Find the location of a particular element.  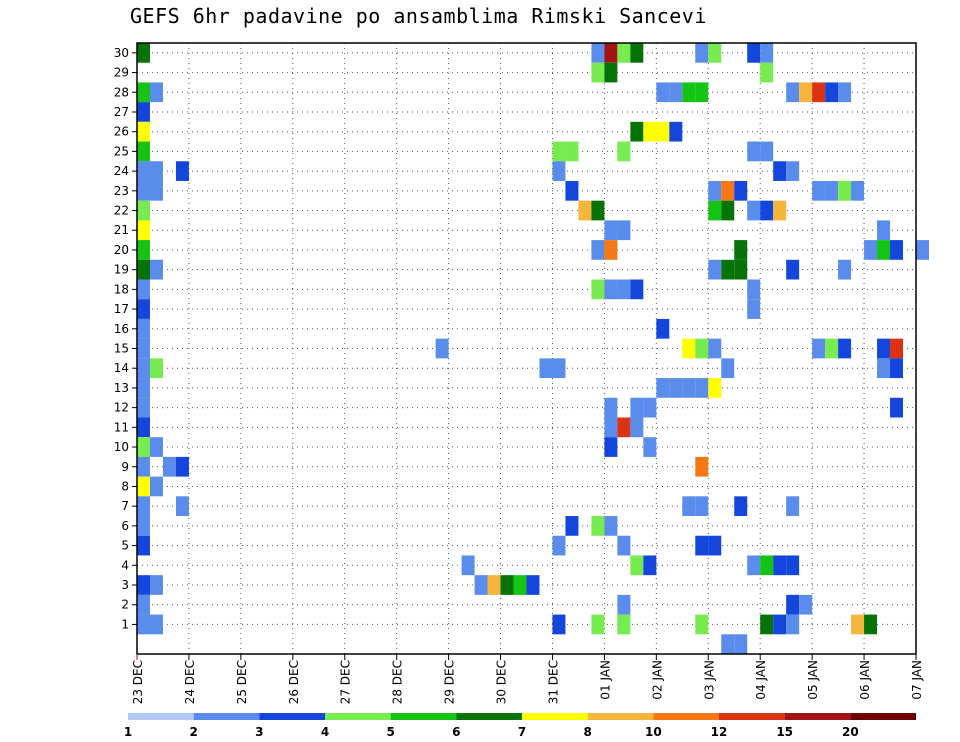

y-tick-label: 5 is located at coordinates (125, 546).